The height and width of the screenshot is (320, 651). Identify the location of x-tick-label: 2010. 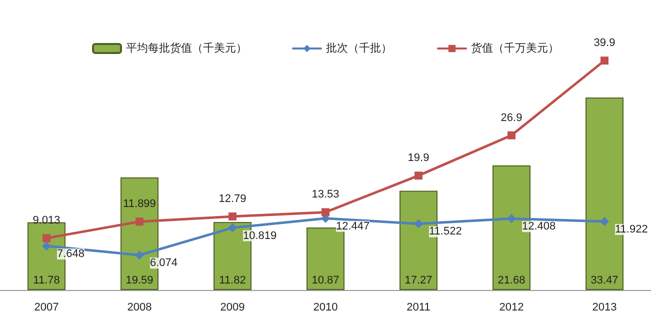
(325, 308).